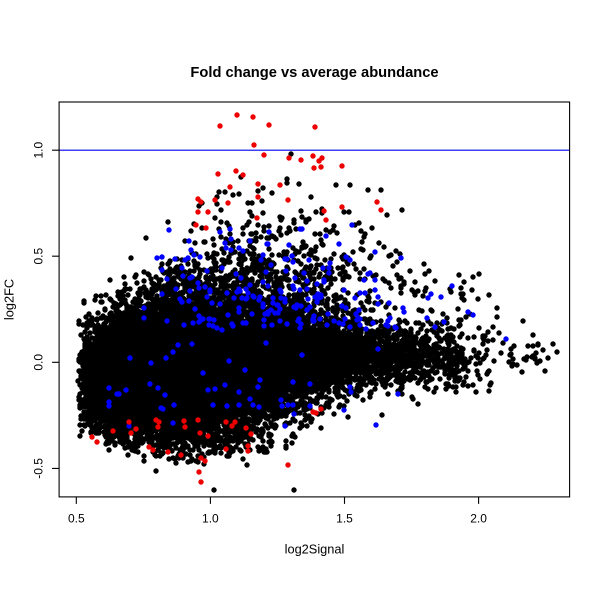 Image resolution: width=600 pixels, height=605 pixels. What do you see at coordinates (315, 548) in the screenshot?
I see `svg-text: log2Signal` at bounding box center [315, 548].